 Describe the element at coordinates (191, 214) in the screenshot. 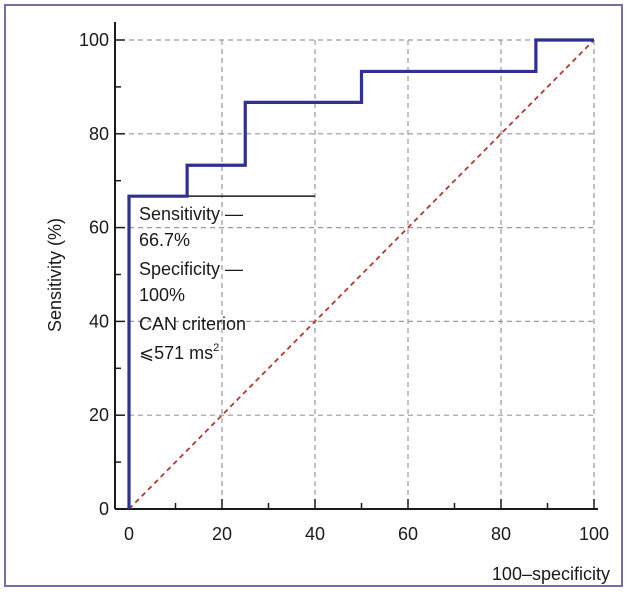

I see `annotation-line-1: Sensitivity —` at that location.